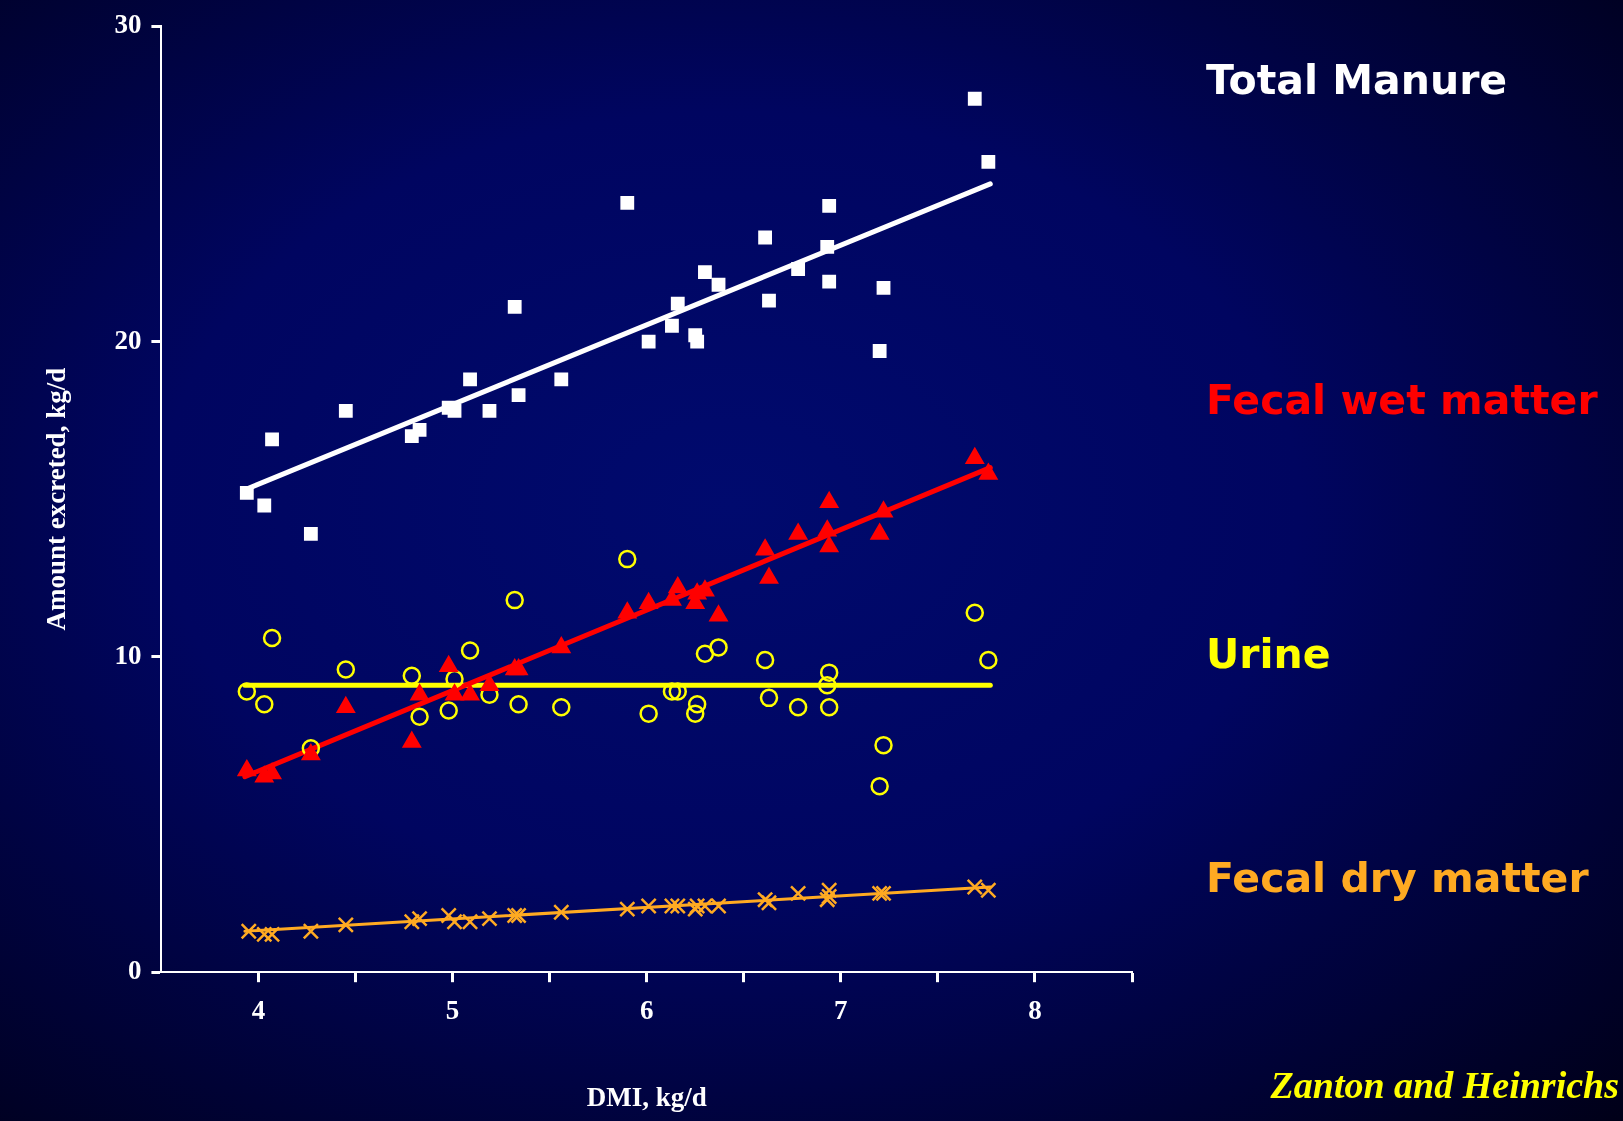 The height and width of the screenshot is (1121, 1623). What do you see at coordinates (1357, 80) in the screenshot?
I see `text: Total Manure` at bounding box center [1357, 80].